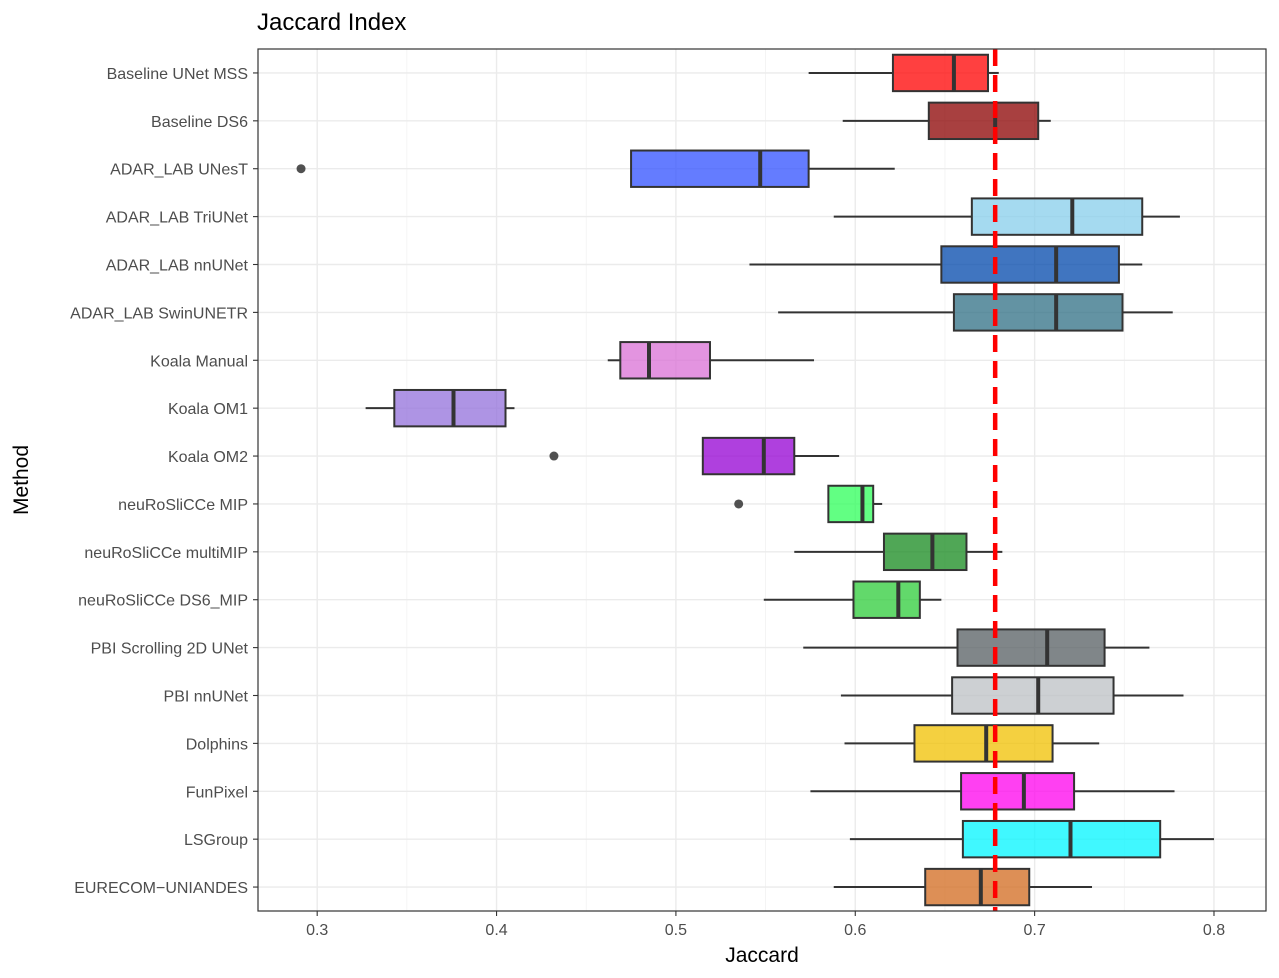  What do you see at coordinates (21, 480) in the screenshot?
I see `y-axis-title: Method` at bounding box center [21, 480].